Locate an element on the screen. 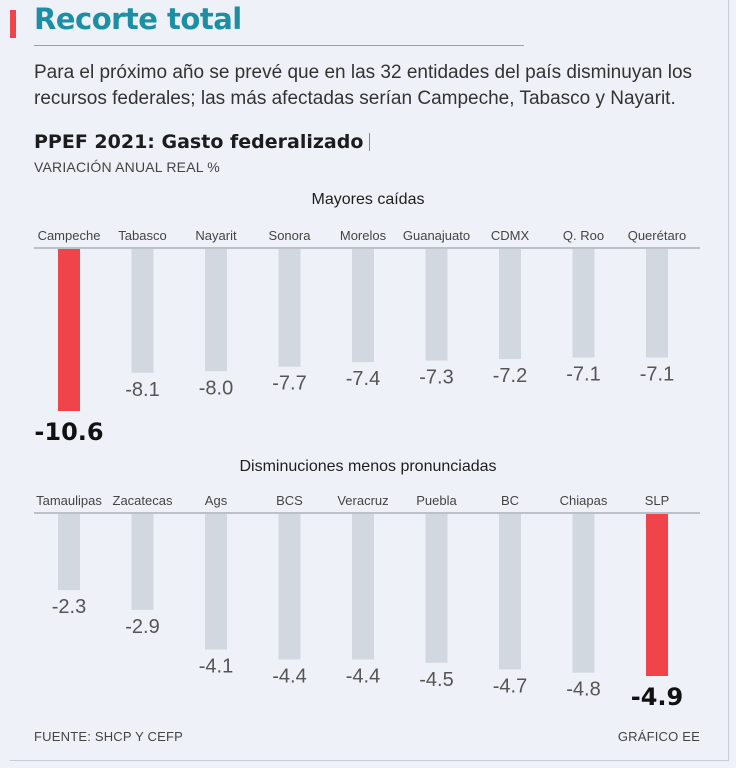 This screenshot has width=736, height=768. bar-slp is located at coordinates (657, 595).